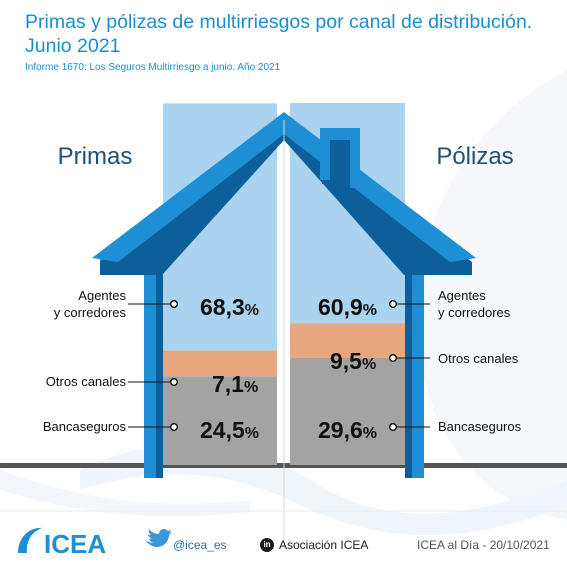  Describe the element at coordinates (413, 365) in the screenshot. I see `connectors-right` at that location.